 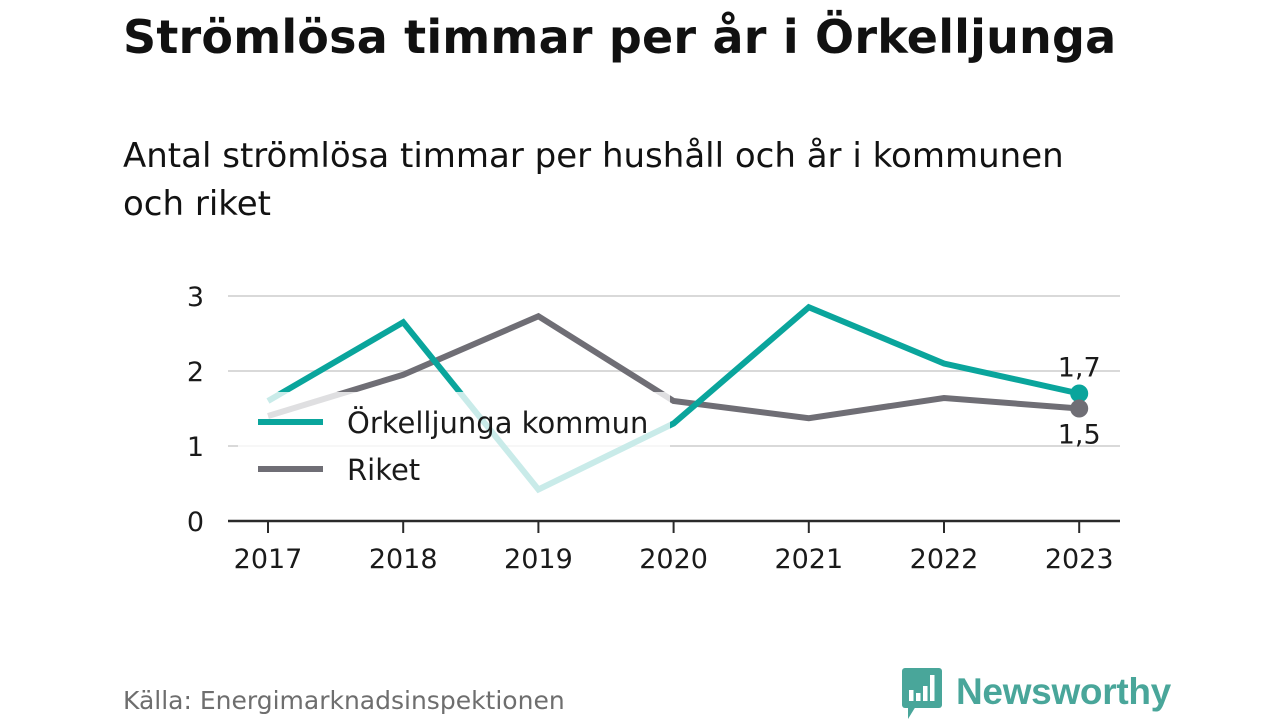 I want to click on legend-label-riket: Riket, so click(x=383, y=470).